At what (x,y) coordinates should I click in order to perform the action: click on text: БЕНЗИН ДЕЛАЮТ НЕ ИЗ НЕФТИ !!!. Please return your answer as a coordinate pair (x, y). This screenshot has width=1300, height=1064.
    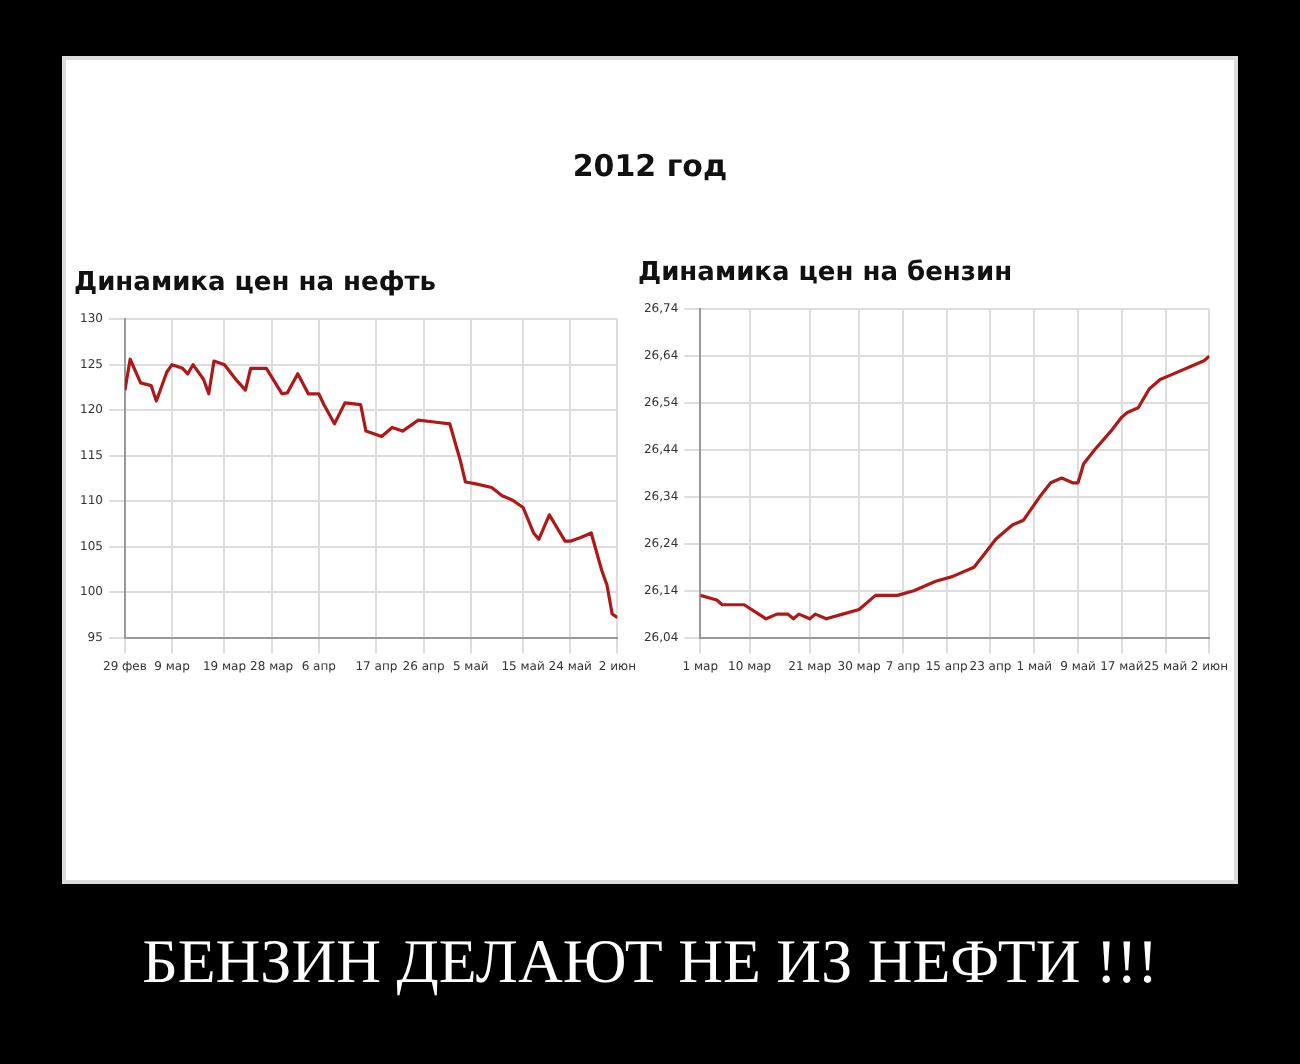
    Looking at the image, I should click on (650, 962).